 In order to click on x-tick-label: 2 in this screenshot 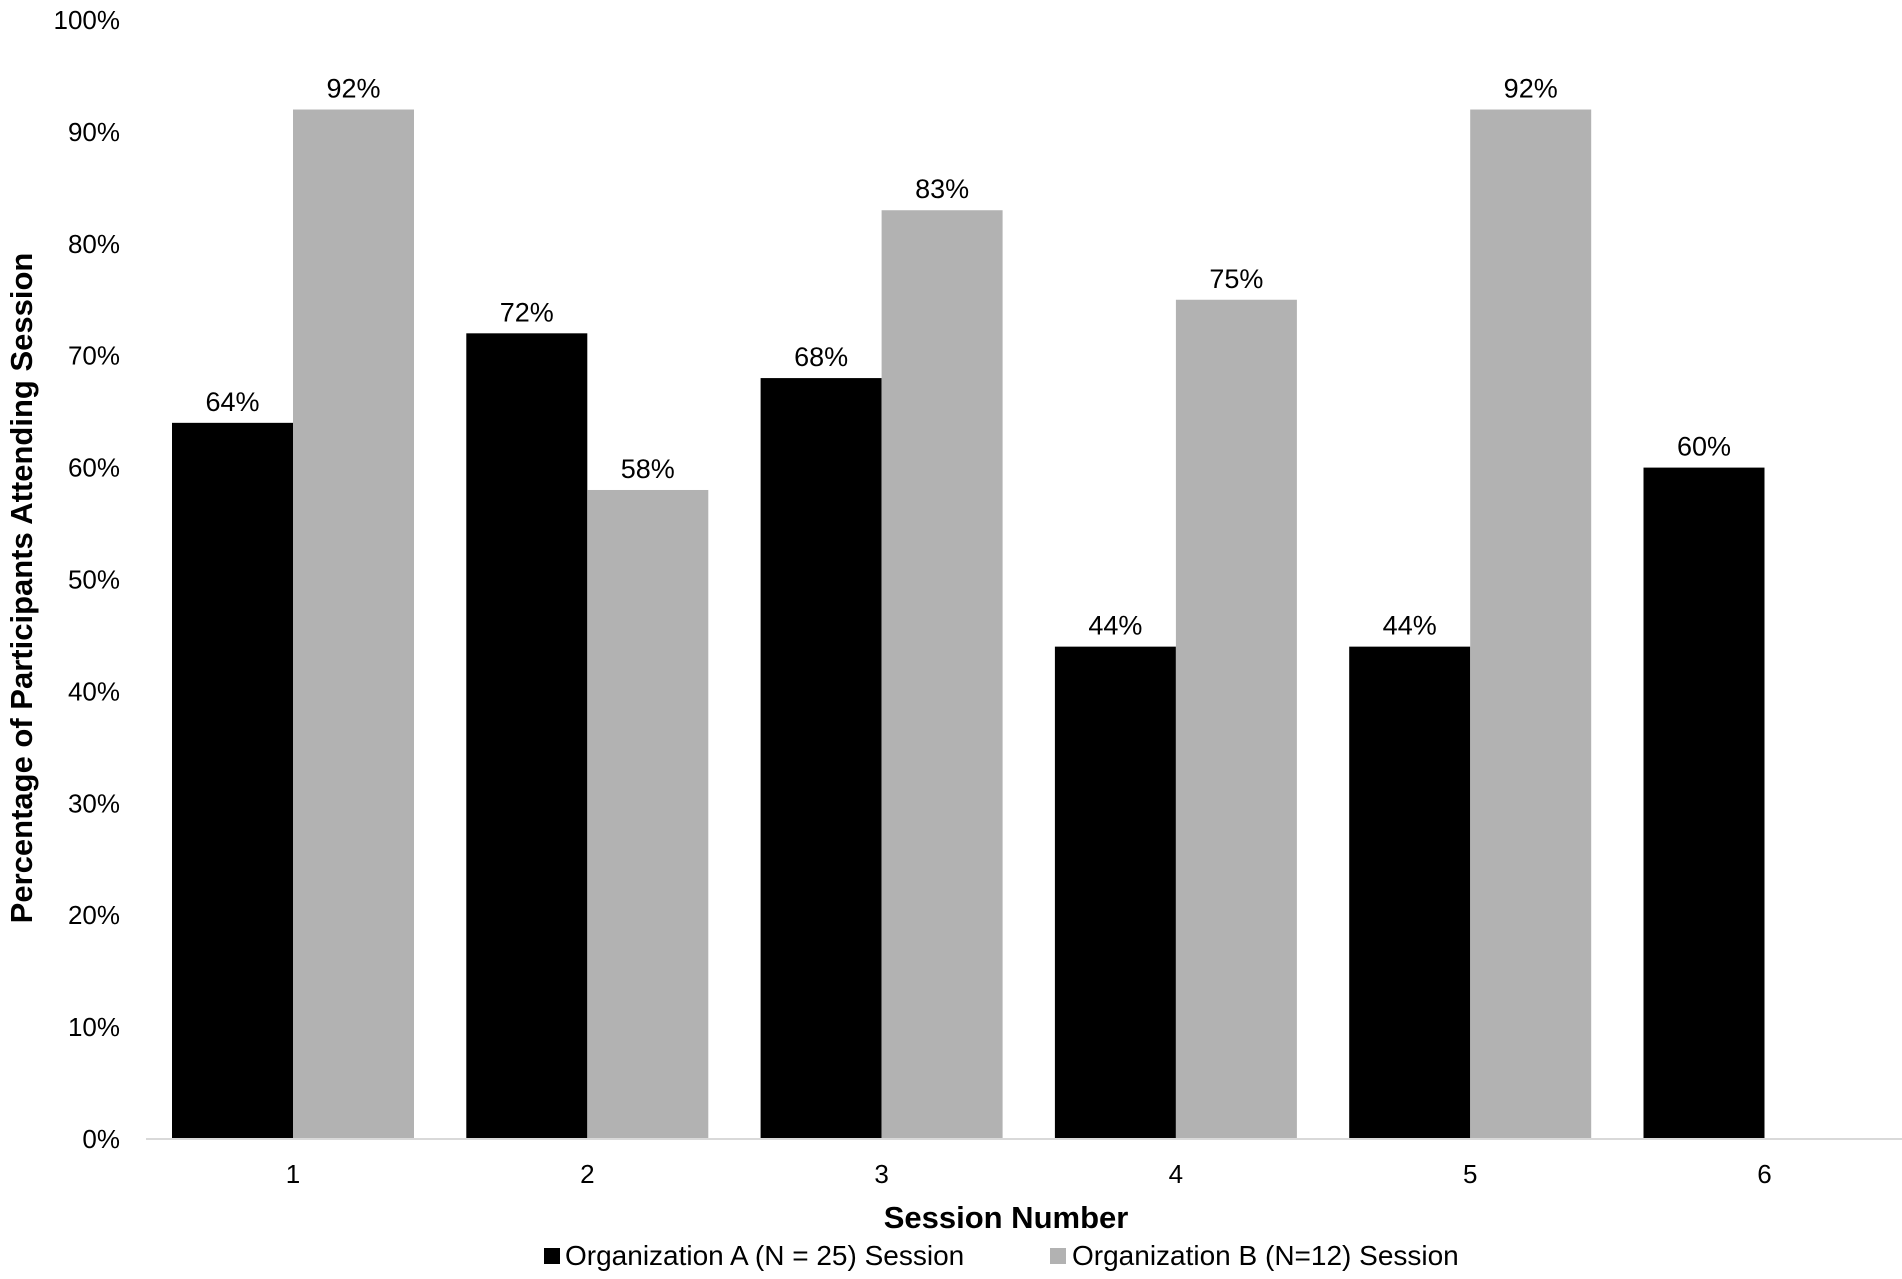, I will do `click(587, 1174)`.